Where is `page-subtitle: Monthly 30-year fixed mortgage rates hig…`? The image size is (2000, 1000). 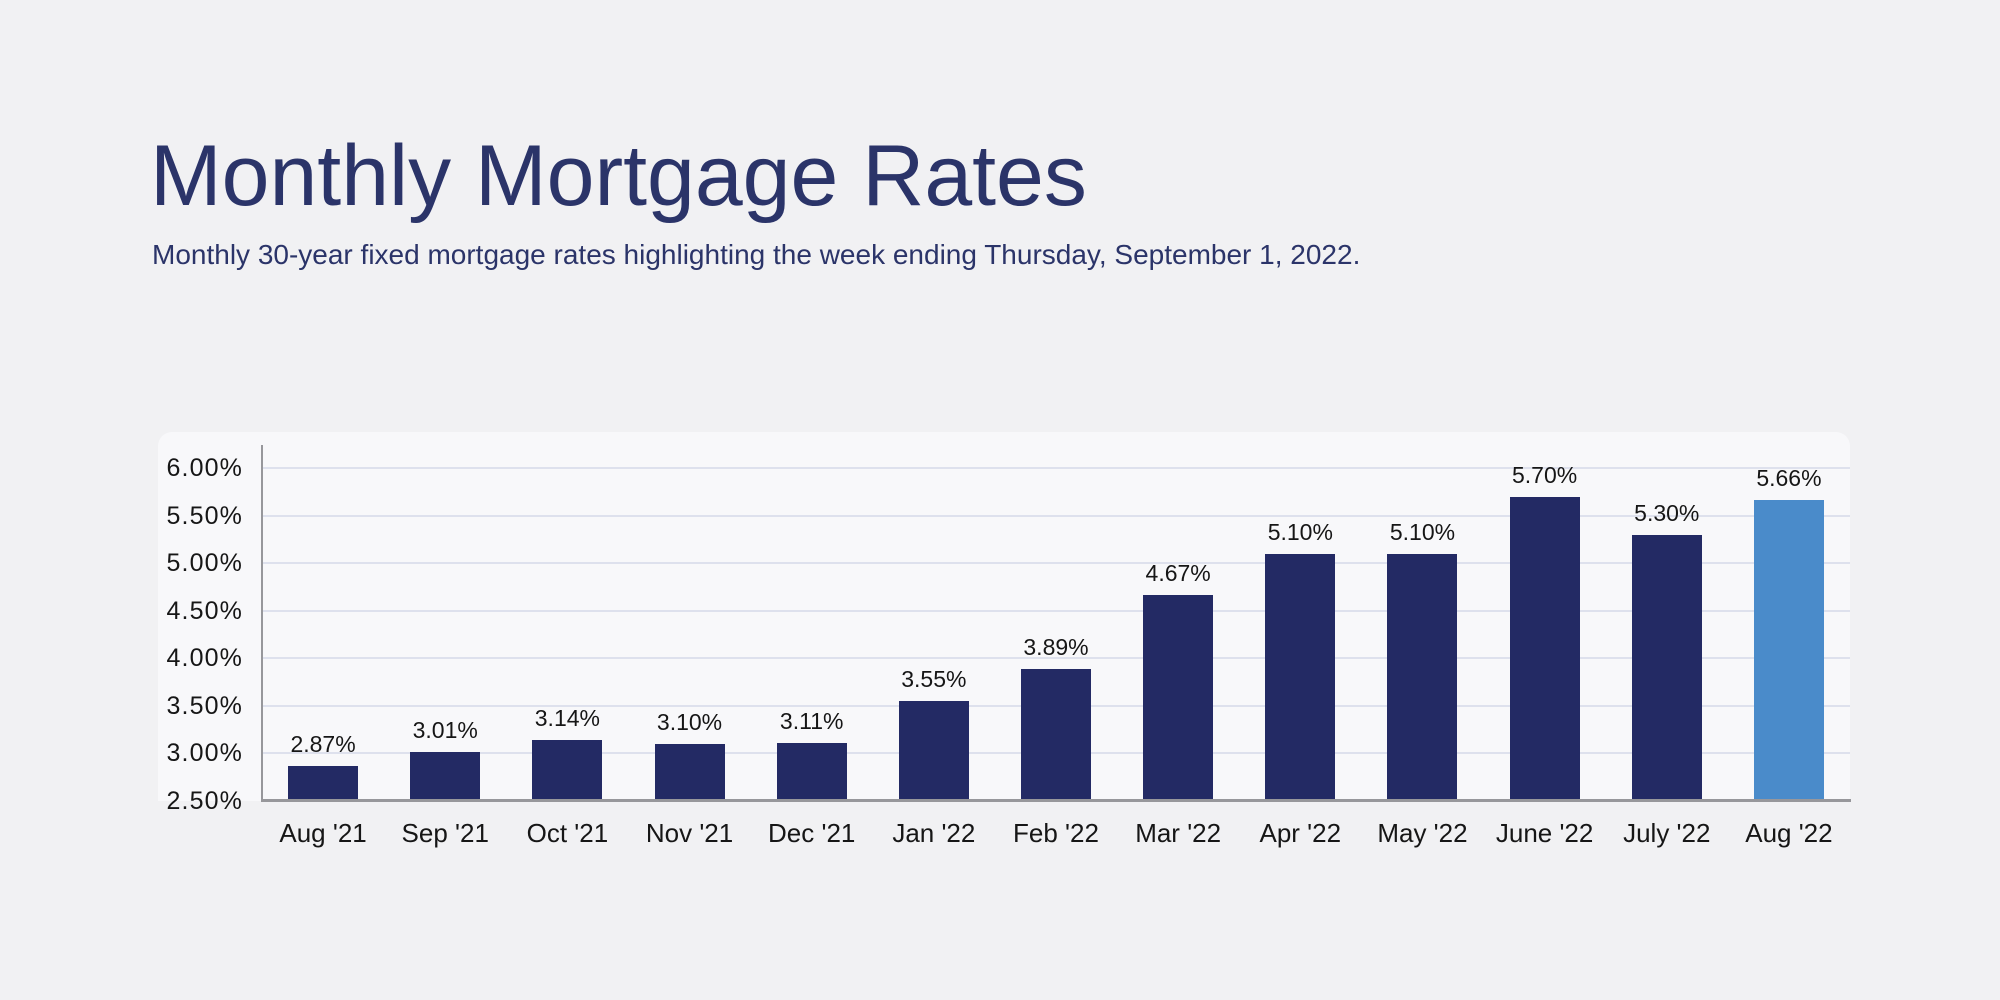
page-subtitle: Monthly 30-year fixed mortgage rates hig… is located at coordinates (756, 254).